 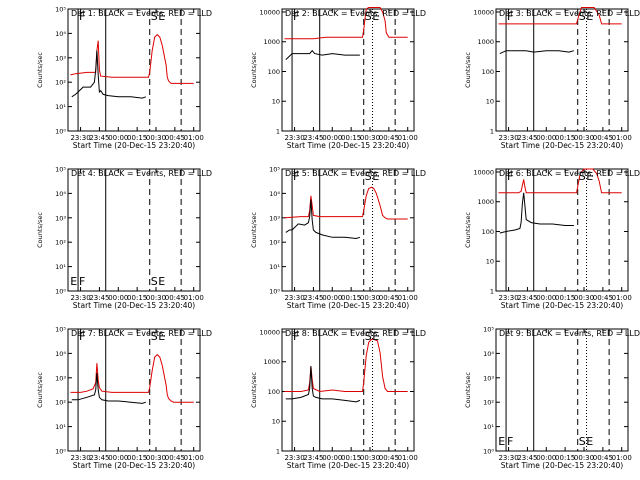 What do you see at coordinates (141, 333) in the screenshot?
I see `panel-title: Det 7: BLACK = Events, RED = LLD` at bounding box center [141, 333].